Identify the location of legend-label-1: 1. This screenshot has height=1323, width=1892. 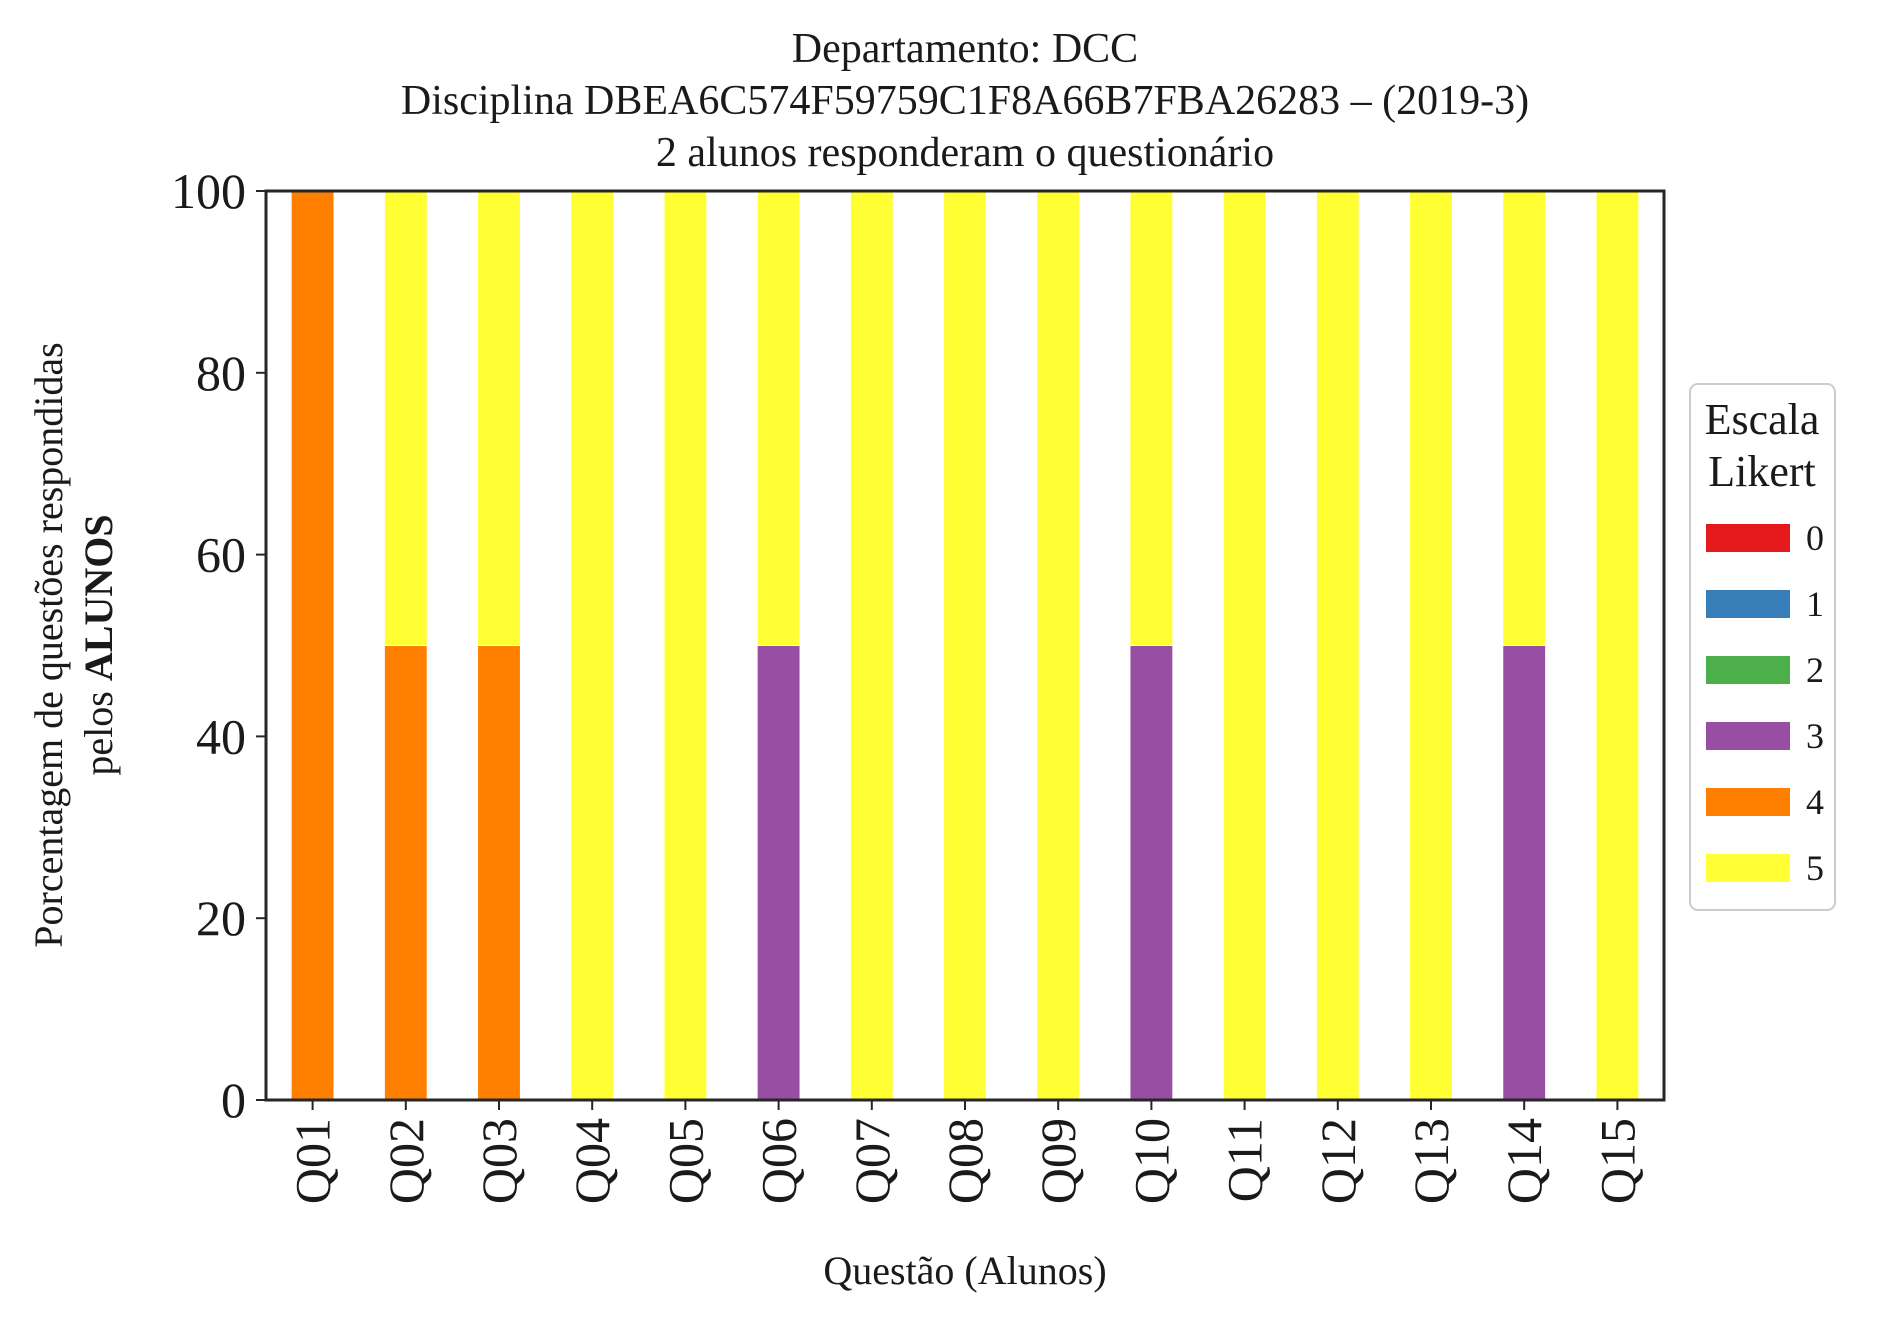
(1815, 604).